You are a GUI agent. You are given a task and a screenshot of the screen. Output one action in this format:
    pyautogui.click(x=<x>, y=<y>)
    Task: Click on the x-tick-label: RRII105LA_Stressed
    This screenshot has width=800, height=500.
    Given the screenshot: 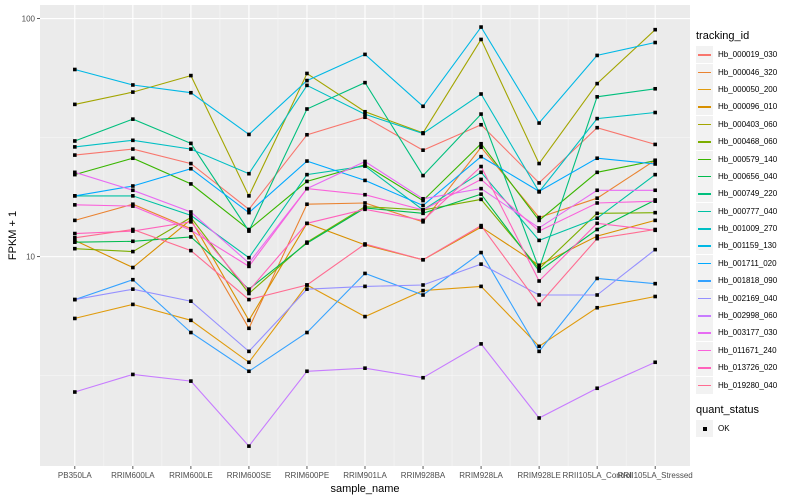 What is the action you would take?
    pyautogui.click(x=655, y=475)
    